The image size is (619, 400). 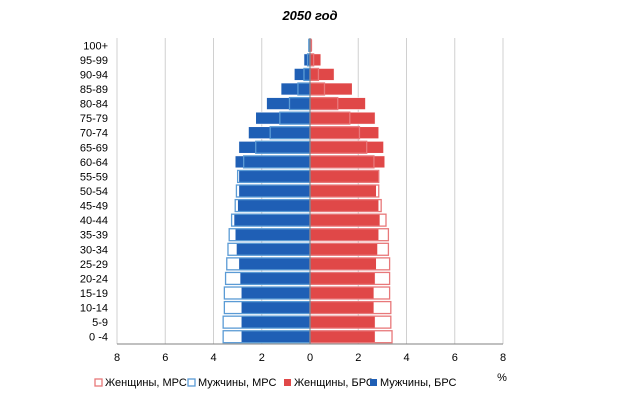 What do you see at coordinates (94, 105) in the screenshot?
I see `y-tick-label: 80-84` at bounding box center [94, 105].